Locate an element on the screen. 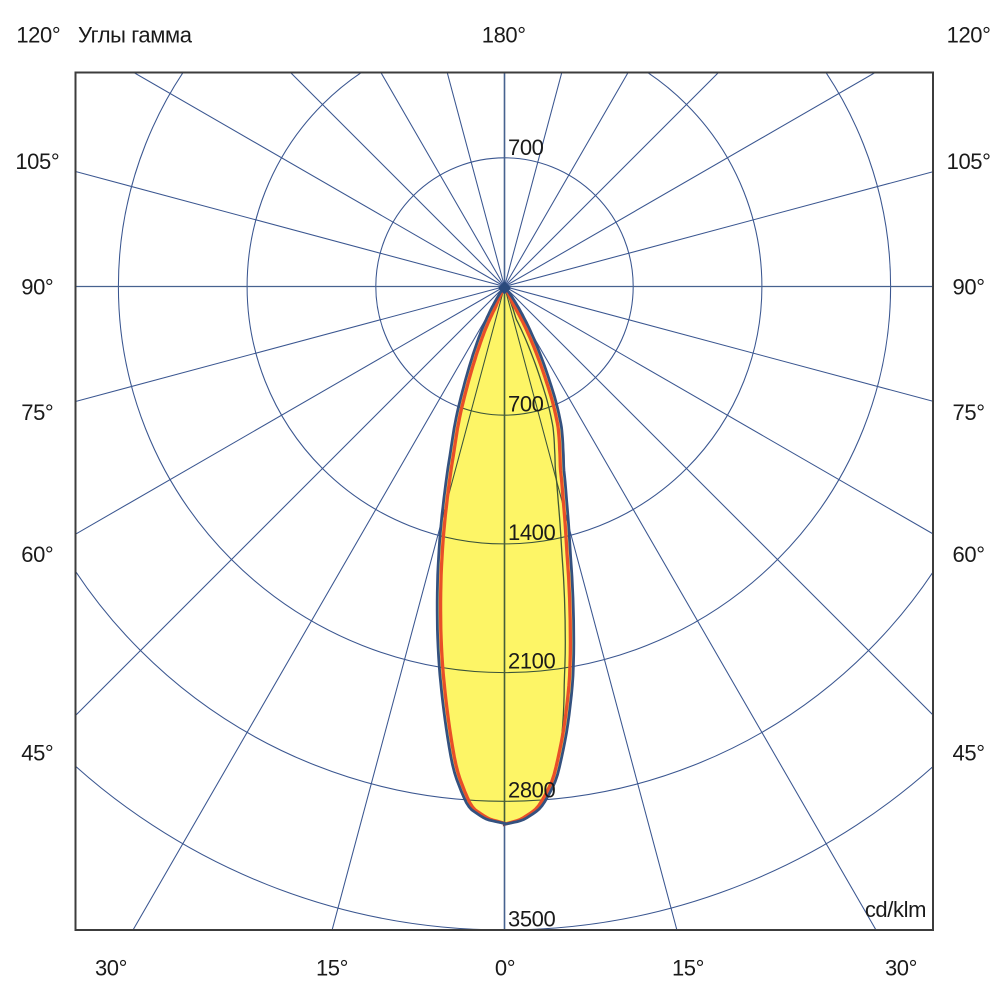  svg-text: 180° is located at coordinates (504, 34).